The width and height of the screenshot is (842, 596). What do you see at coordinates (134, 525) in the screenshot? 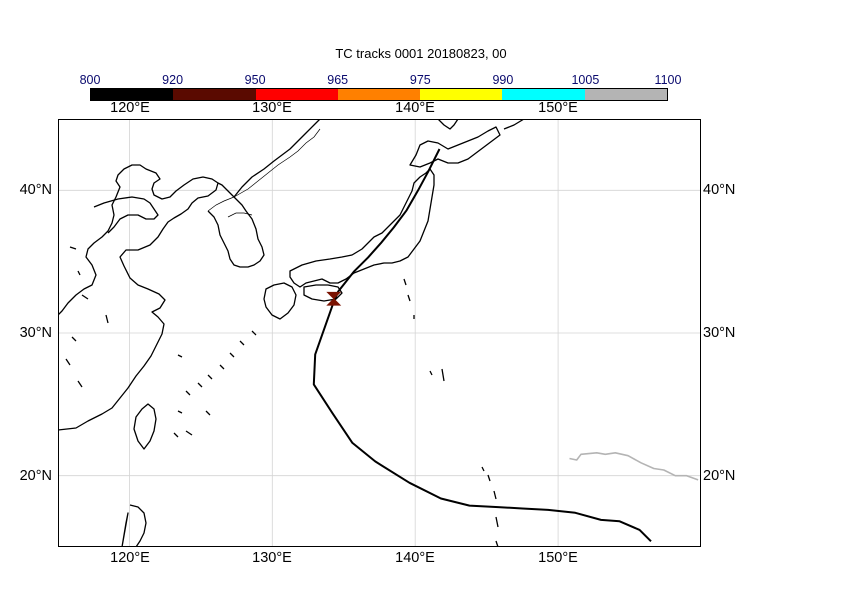
I see `coastline-luzon` at bounding box center [134, 525].